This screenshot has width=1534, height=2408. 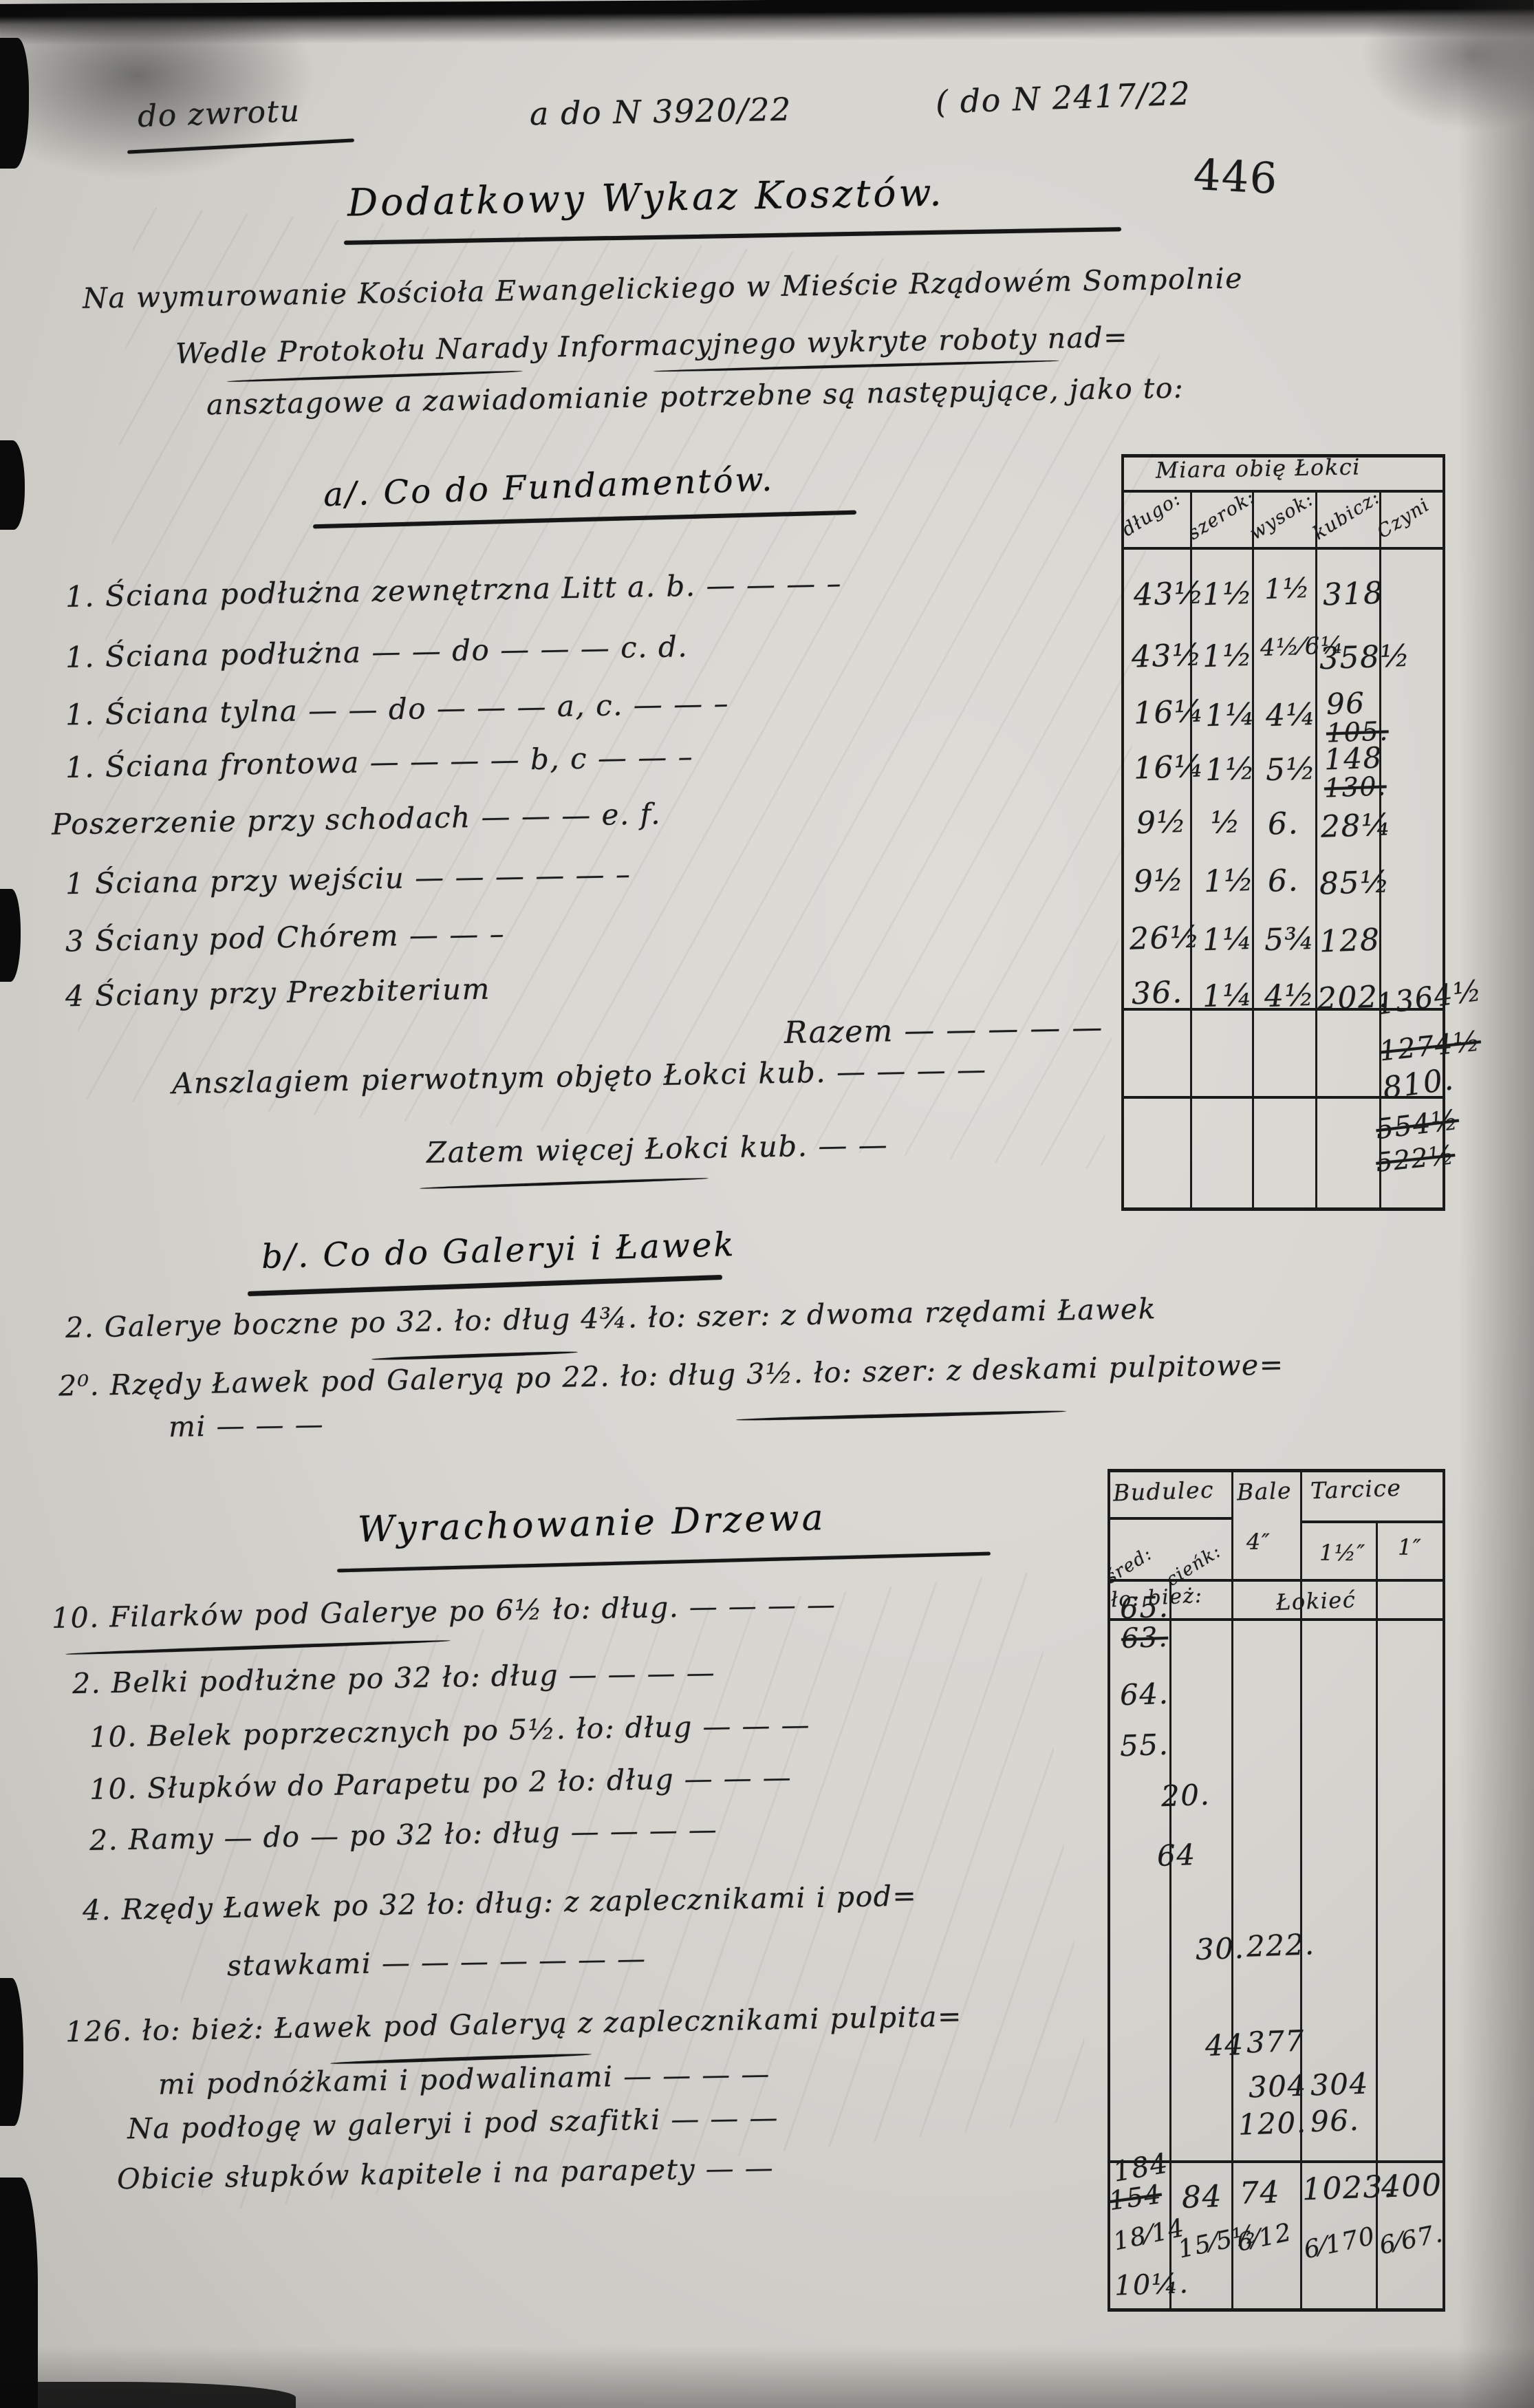 What do you see at coordinates (1347, 515) in the screenshot?
I see `table-a-col-header: kubicz:` at bounding box center [1347, 515].